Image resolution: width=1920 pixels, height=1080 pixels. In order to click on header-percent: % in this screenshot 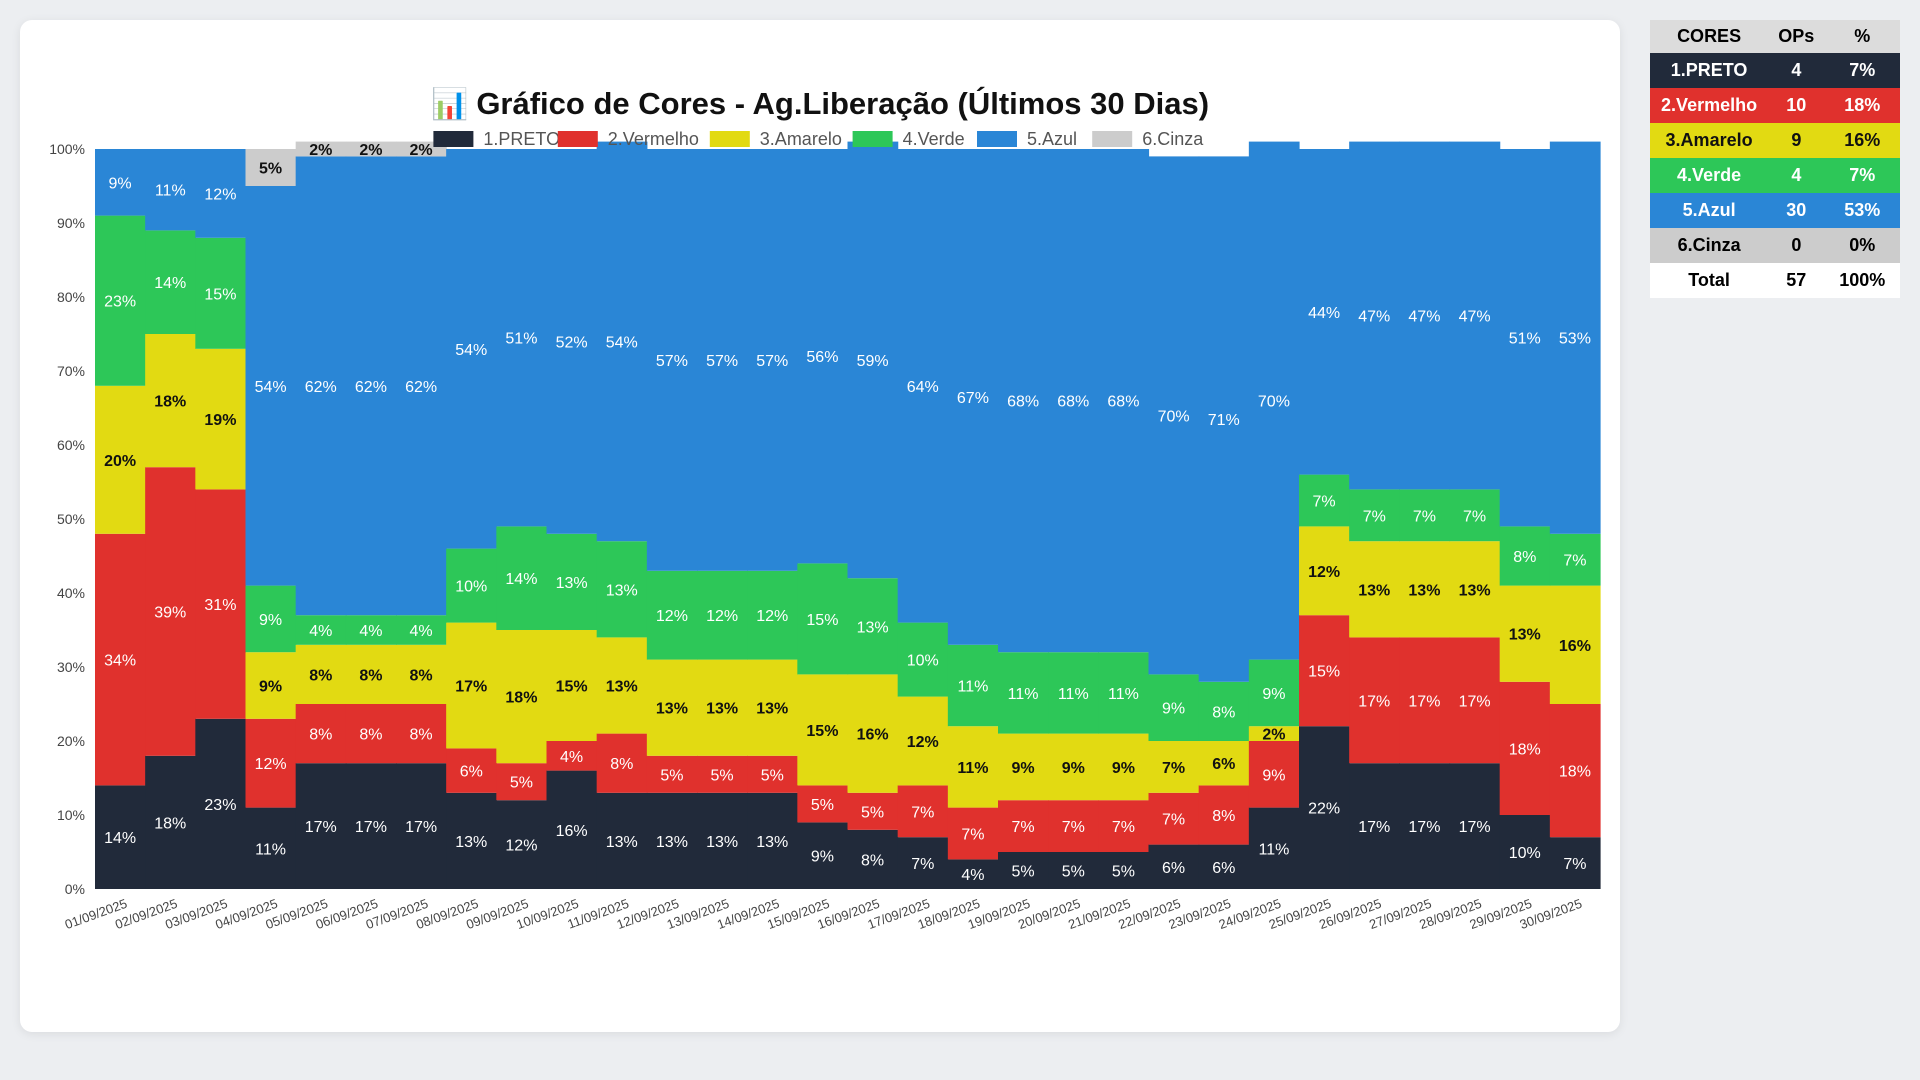, I will do `click(1862, 36)`.